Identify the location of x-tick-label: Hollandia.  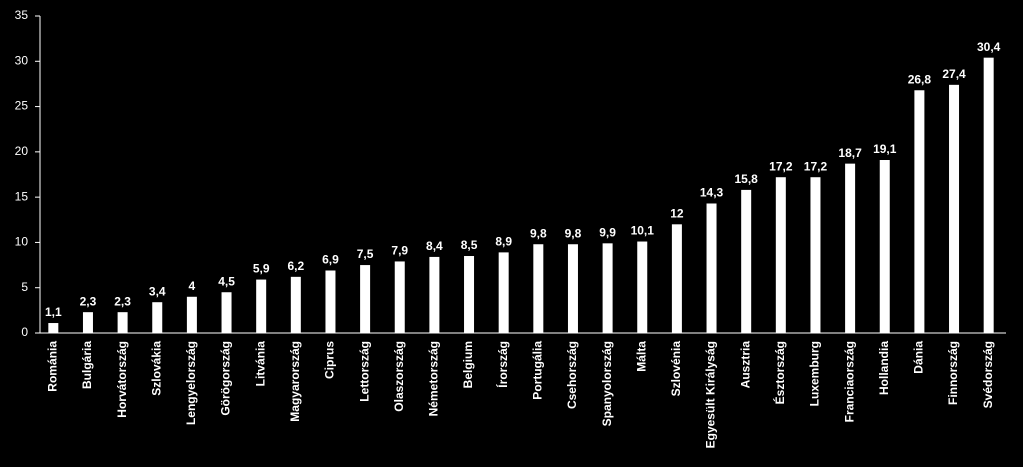
(884, 368).